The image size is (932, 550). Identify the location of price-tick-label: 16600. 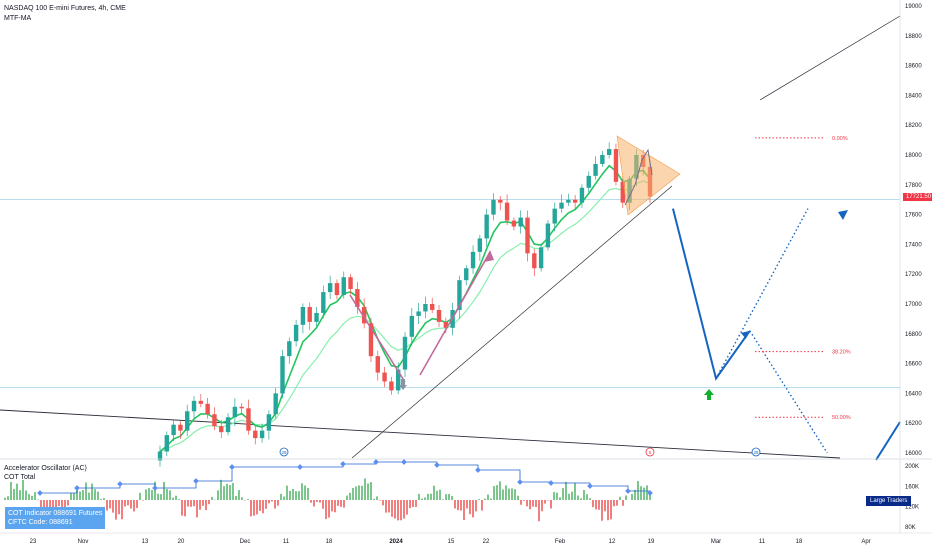
(913, 365).